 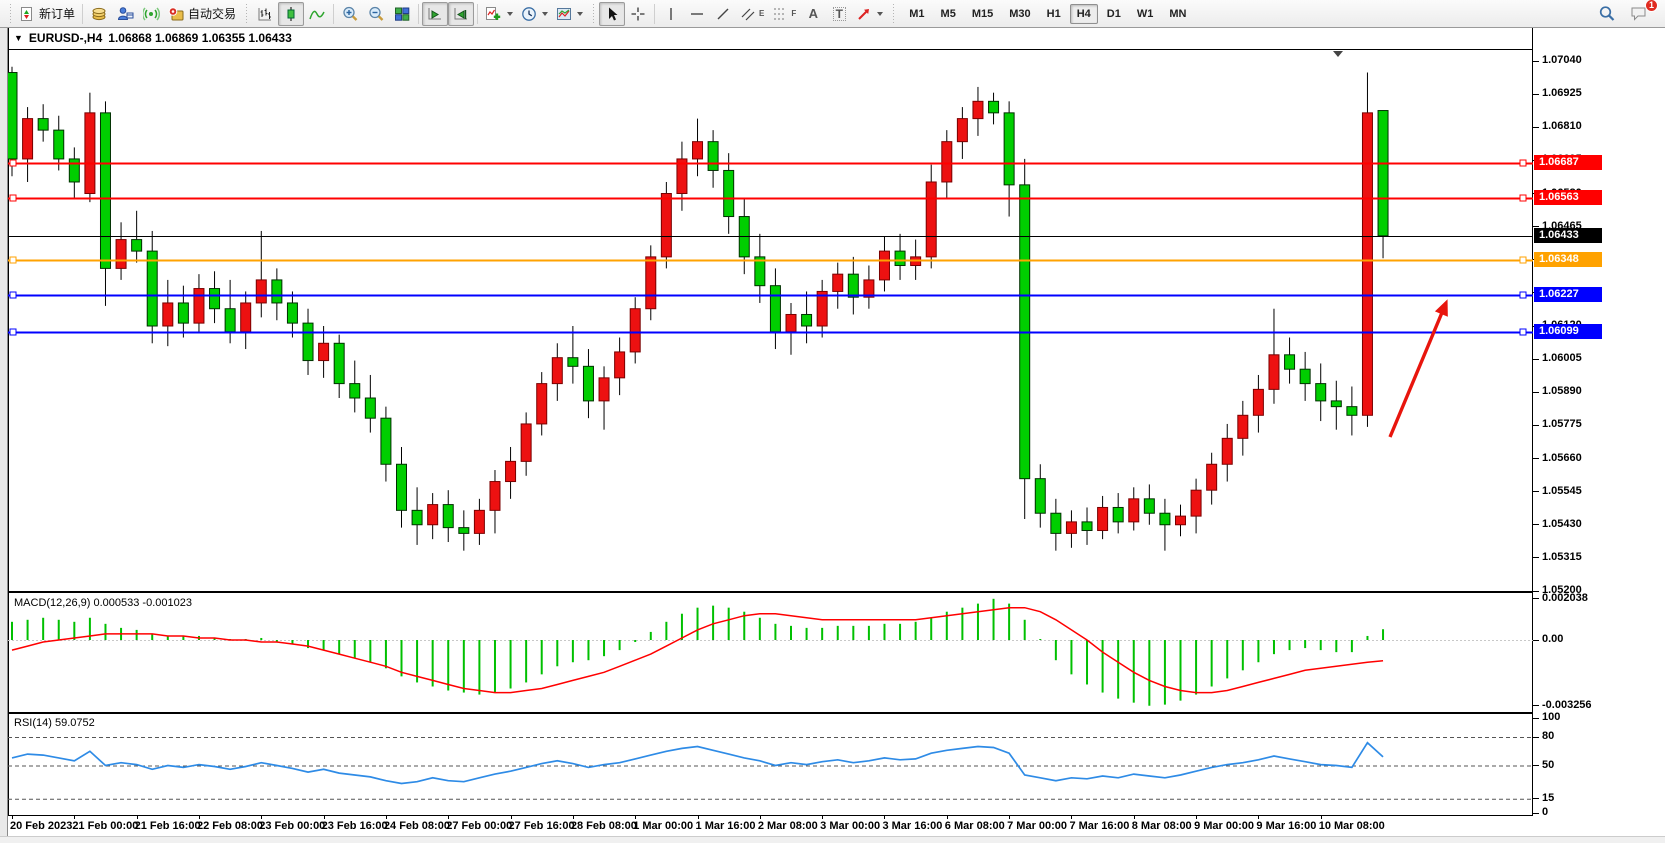 What do you see at coordinates (912, 826) in the screenshot?
I see `time-label: 3 Mar 16:00` at bounding box center [912, 826].